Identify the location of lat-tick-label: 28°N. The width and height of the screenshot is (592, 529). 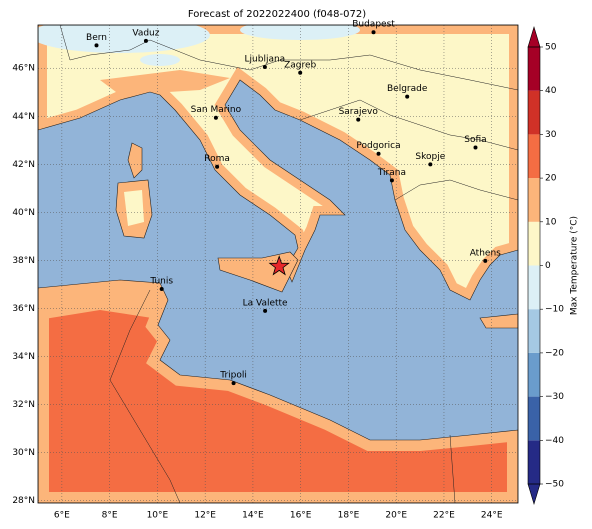
(23, 501).